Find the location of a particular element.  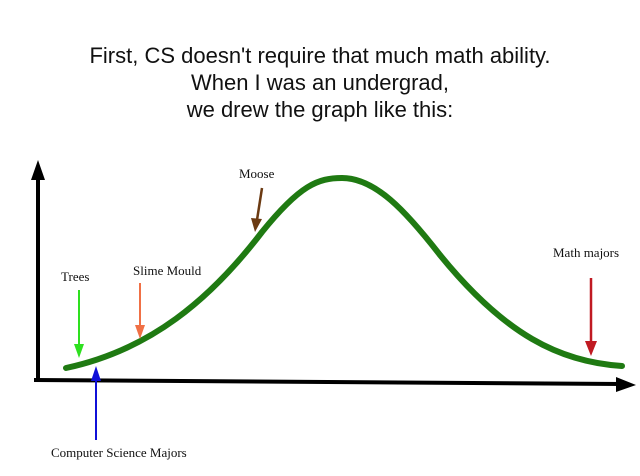

slime-mould-arrowhead is located at coordinates (140, 332).